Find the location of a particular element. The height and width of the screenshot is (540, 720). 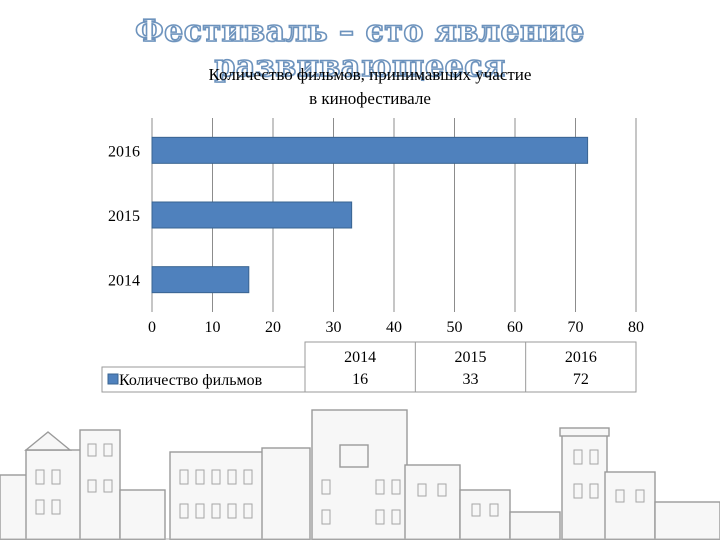

x-tick-label: 20 is located at coordinates (273, 327).